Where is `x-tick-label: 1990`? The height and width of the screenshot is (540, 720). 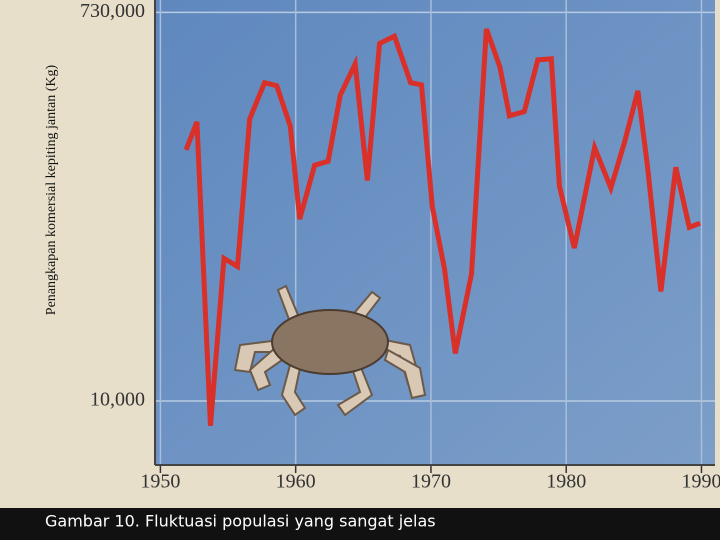
x-tick-label: 1990 is located at coordinates (700, 482).